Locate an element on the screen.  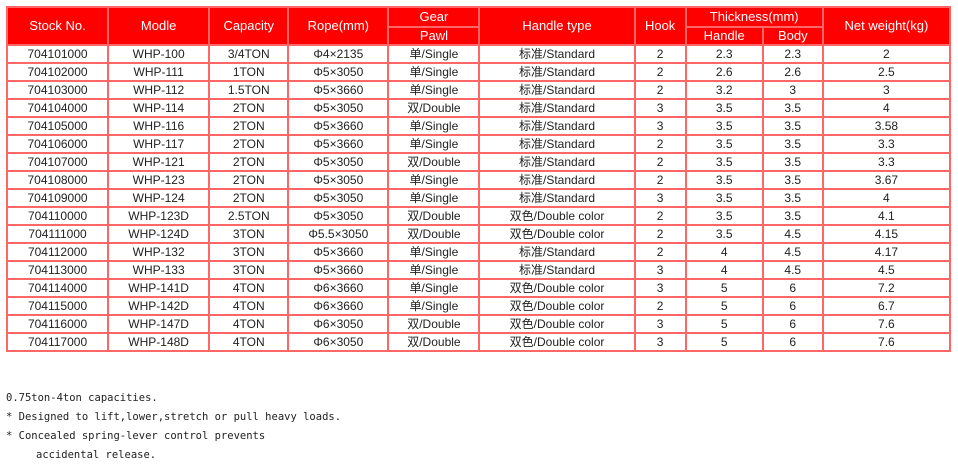
header-pawl: Pawl is located at coordinates (434, 36).